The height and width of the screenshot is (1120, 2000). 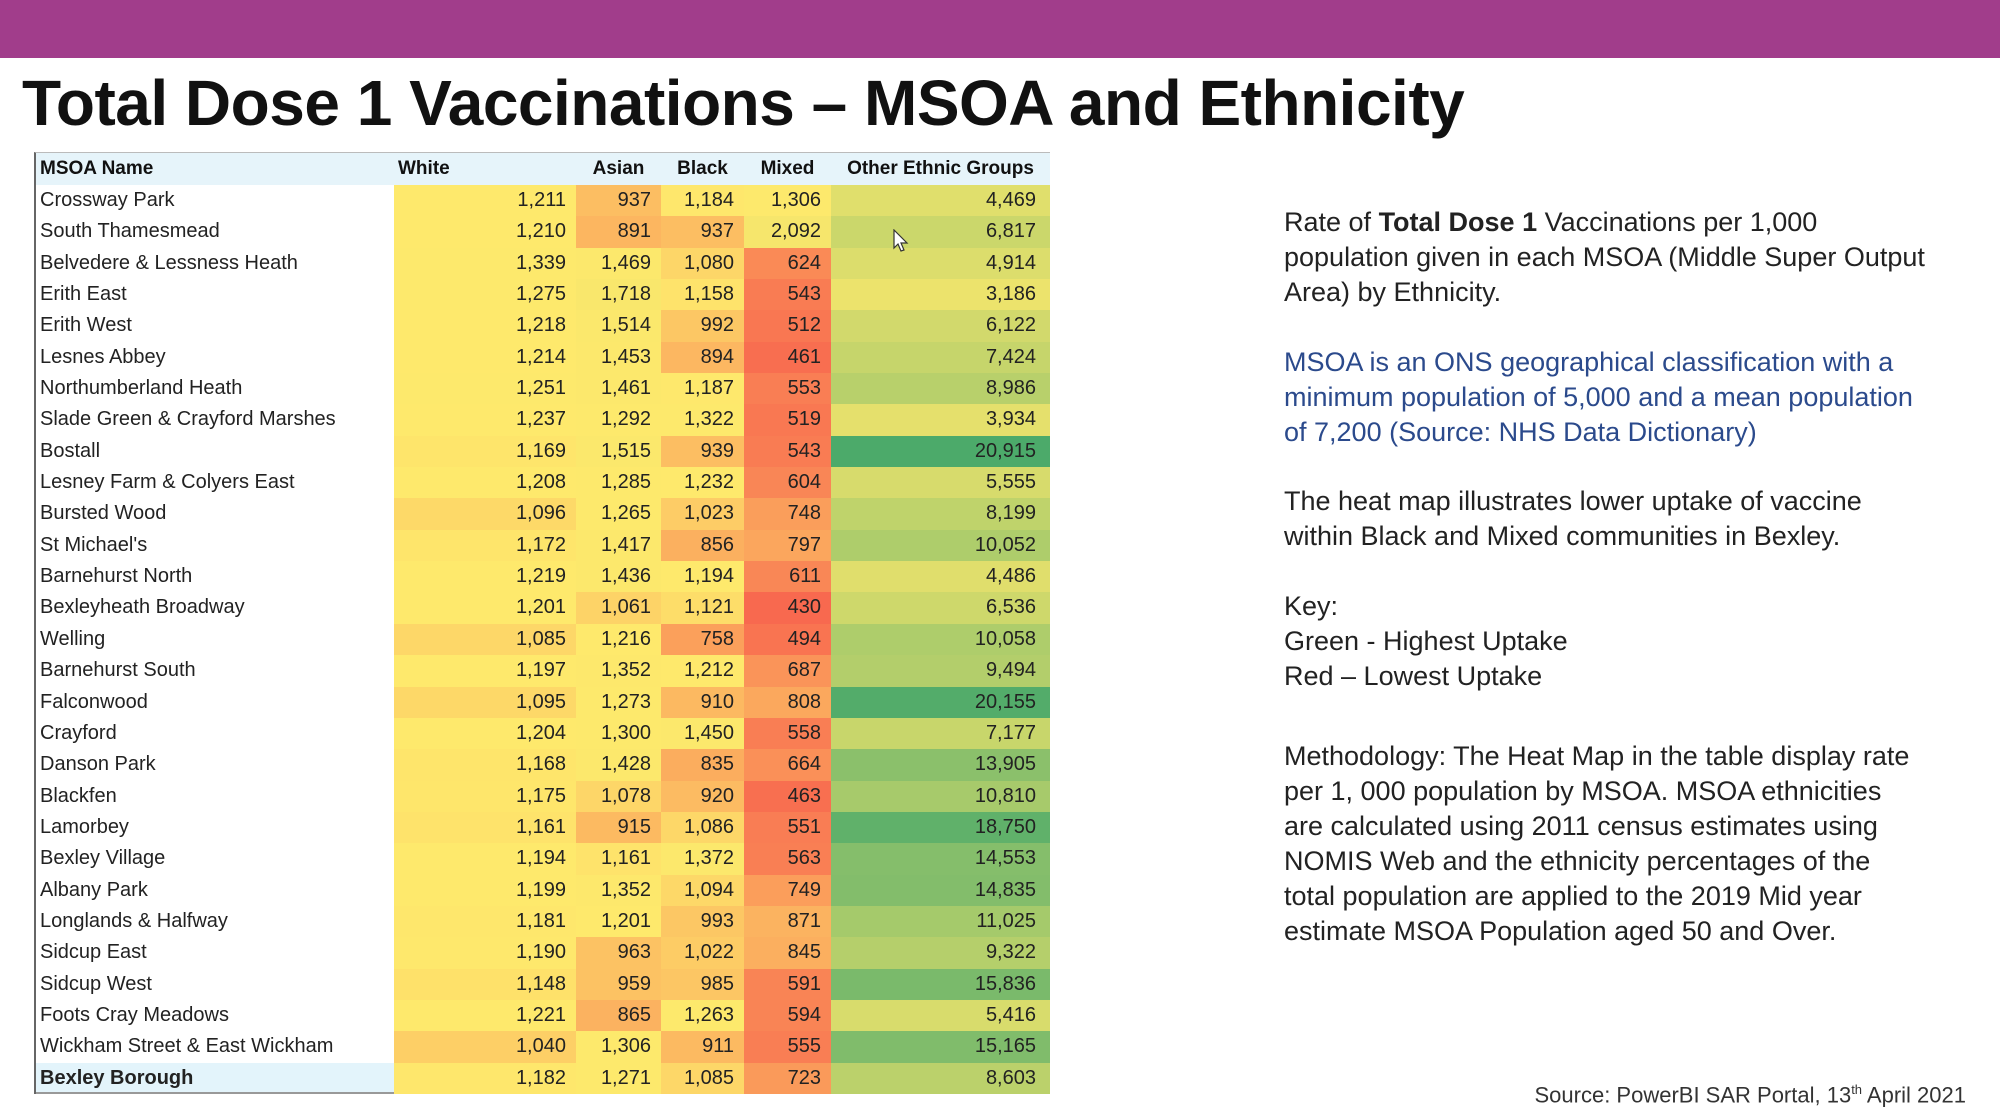 I want to click on cell-asian: 1,428, so click(x=618, y=765).